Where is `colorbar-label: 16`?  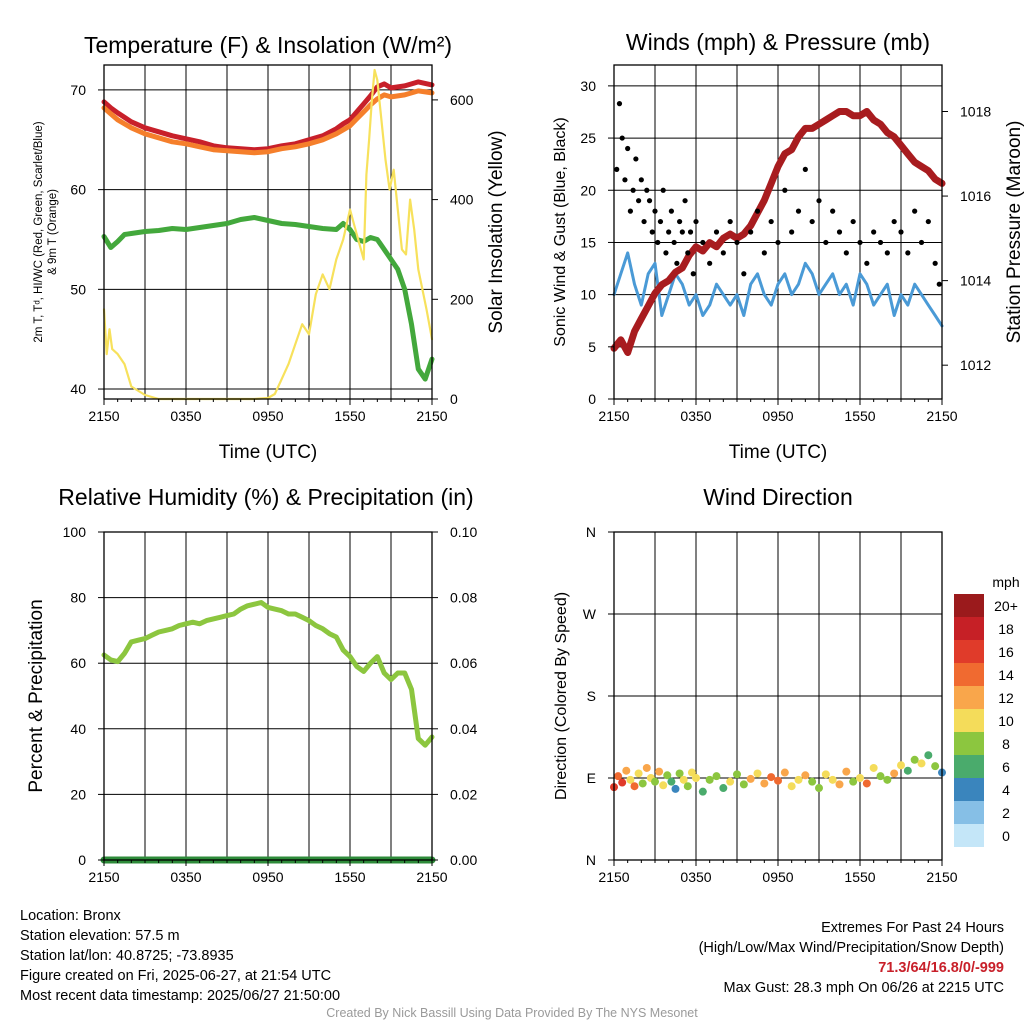
colorbar-label: 16 is located at coordinates (1006, 652).